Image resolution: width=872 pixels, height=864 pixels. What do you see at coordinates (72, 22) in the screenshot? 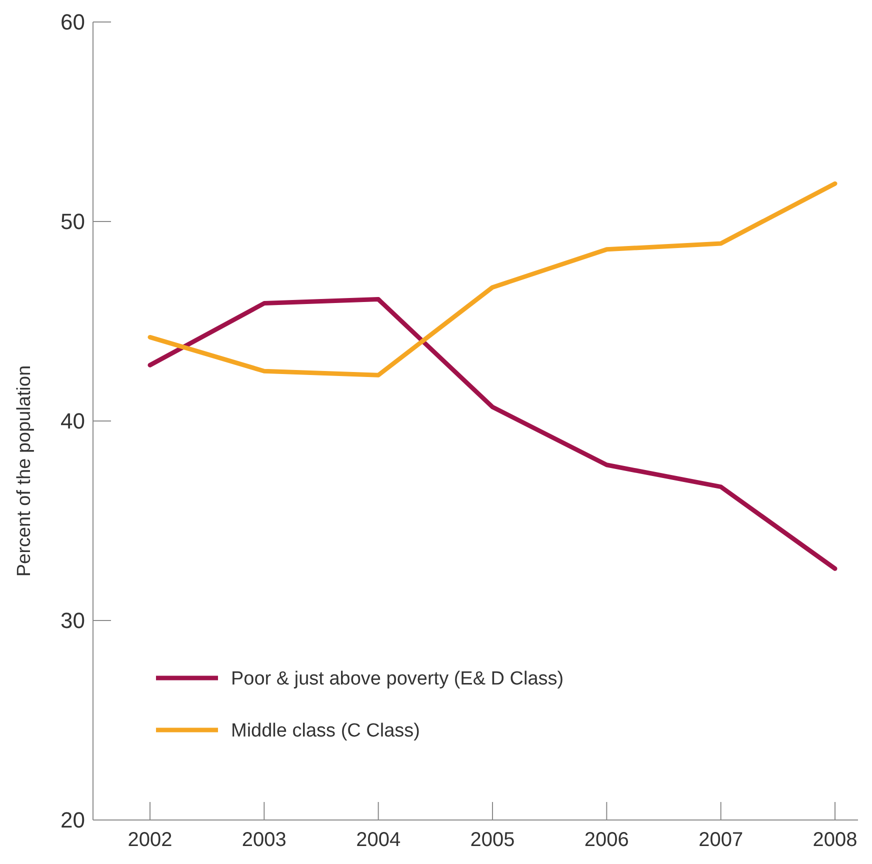
I see `y-tick-label: 60` at bounding box center [72, 22].